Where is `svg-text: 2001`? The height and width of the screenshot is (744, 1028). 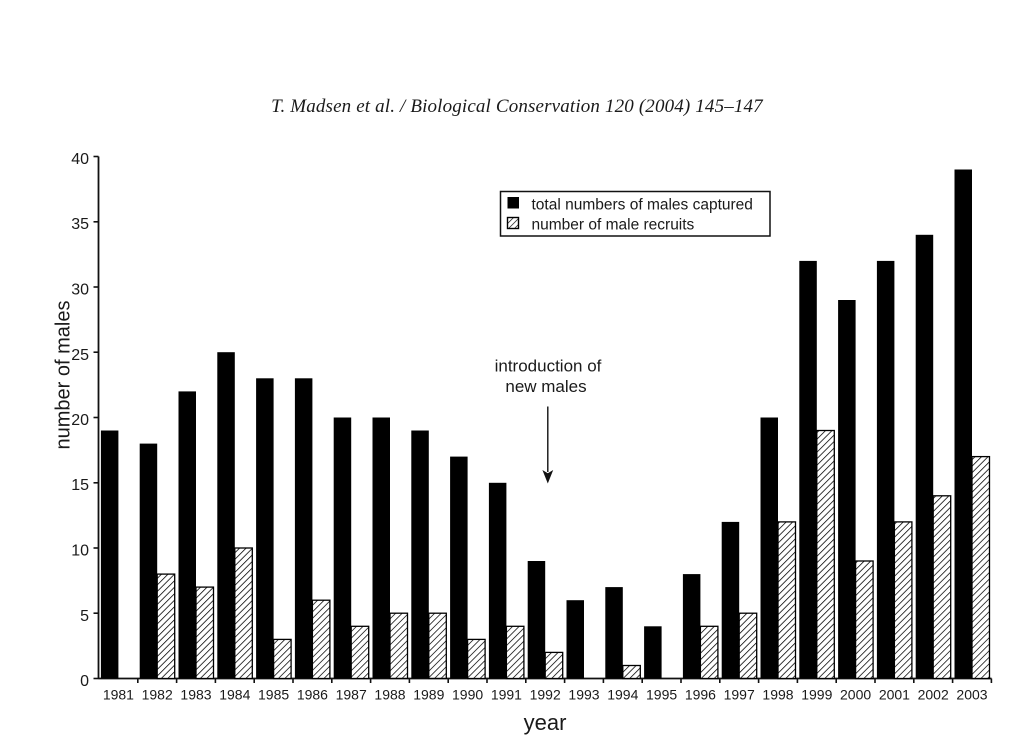
svg-text: 2001 is located at coordinates (894, 695).